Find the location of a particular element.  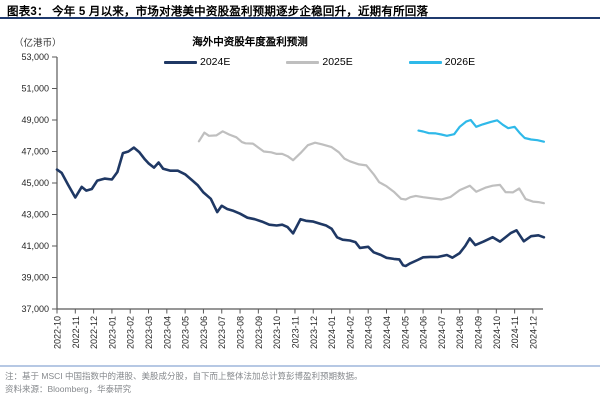

y-axis-tick-label: 53,000 is located at coordinates (35, 57).